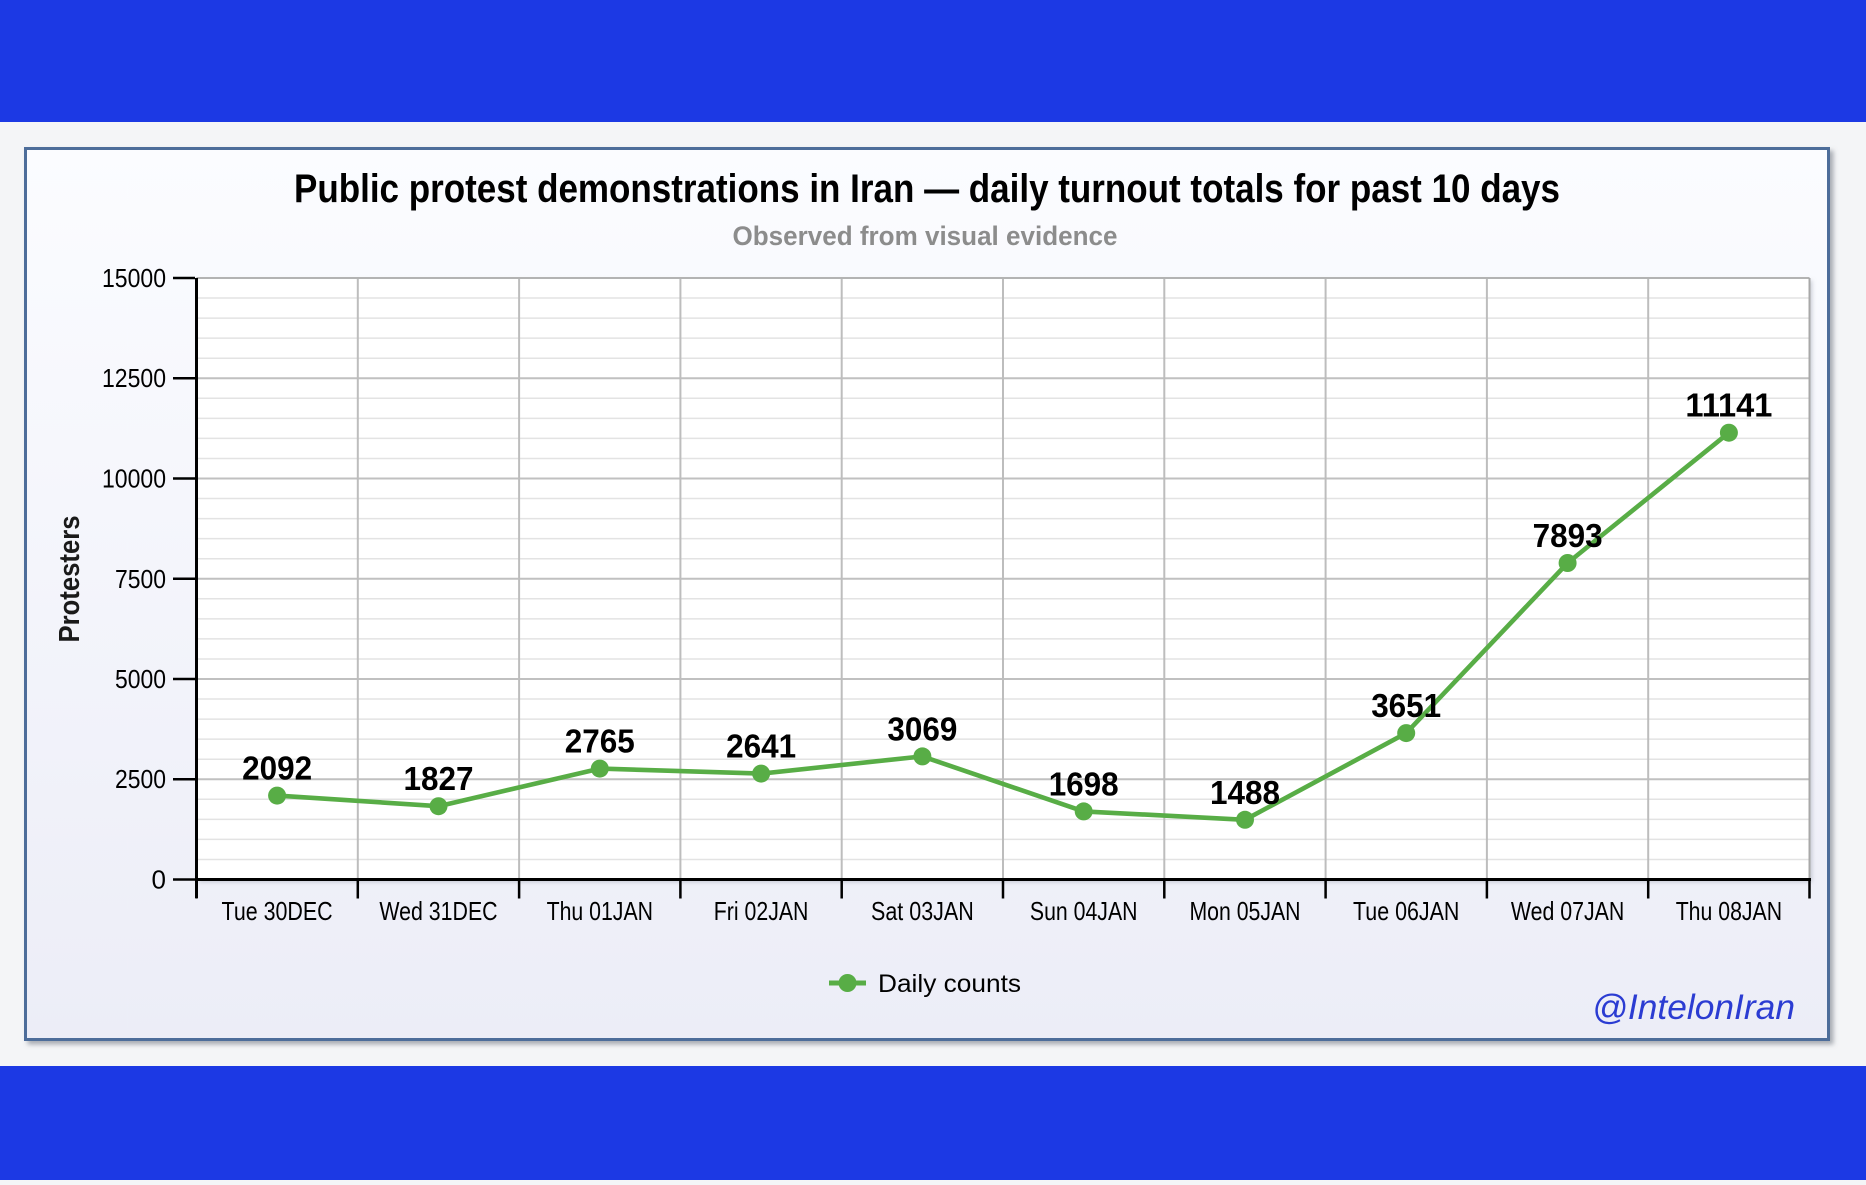 This screenshot has width=1866, height=1185. Describe the element at coordinates (1568, 911) in the screenshot. I see `svg-text: Wed 07JAN` at that location.